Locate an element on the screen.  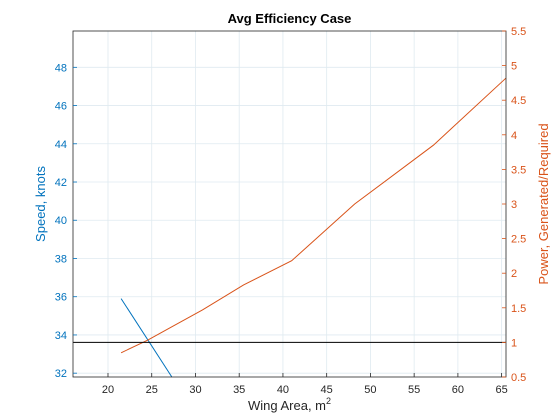
right-tick-label: 4.5 is located at coordinates (518, 101).